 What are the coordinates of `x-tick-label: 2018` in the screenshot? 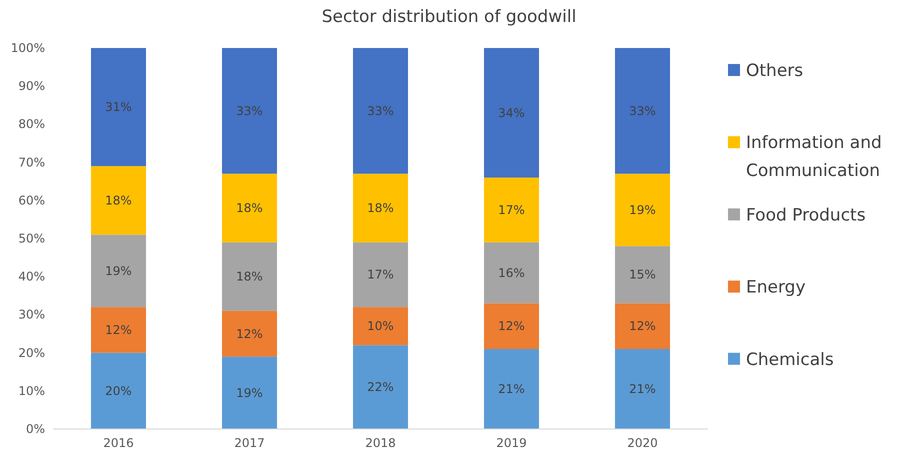 It's located at (380, 443).